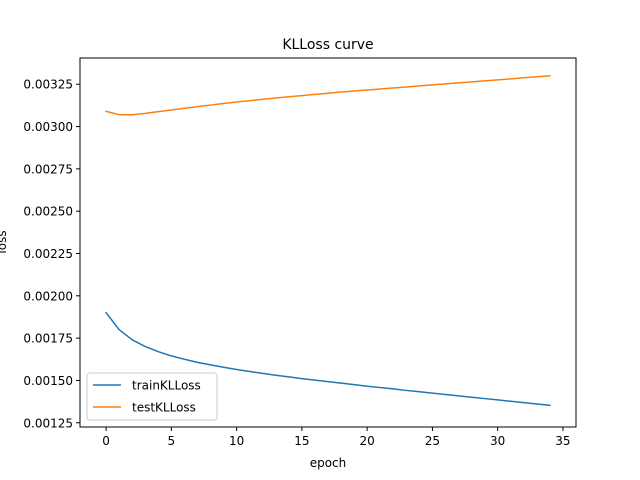  What do you see at coordinates (562, 441) in the screenshot?
I see `x-tick-label: 35` at bounding box center [562, 441].